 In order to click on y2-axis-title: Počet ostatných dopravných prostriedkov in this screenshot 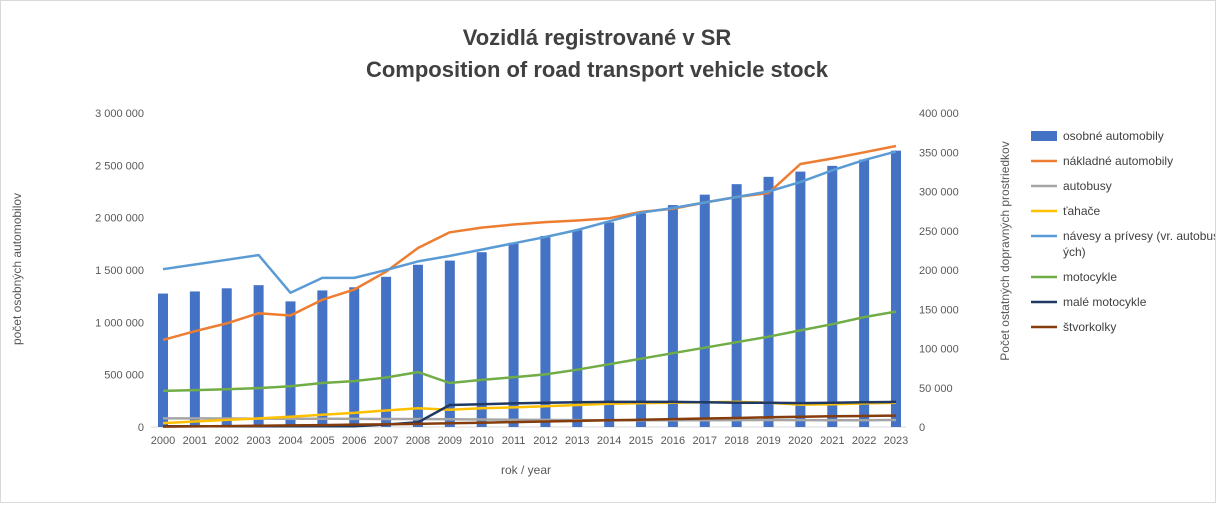, I will do `click(1005, 250)`.